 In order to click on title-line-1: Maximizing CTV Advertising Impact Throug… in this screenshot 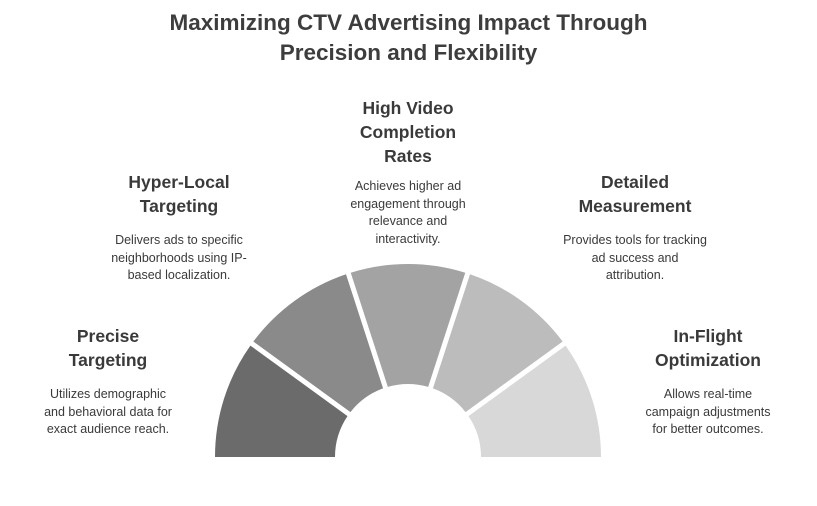, I will do `click(408, 22)`.